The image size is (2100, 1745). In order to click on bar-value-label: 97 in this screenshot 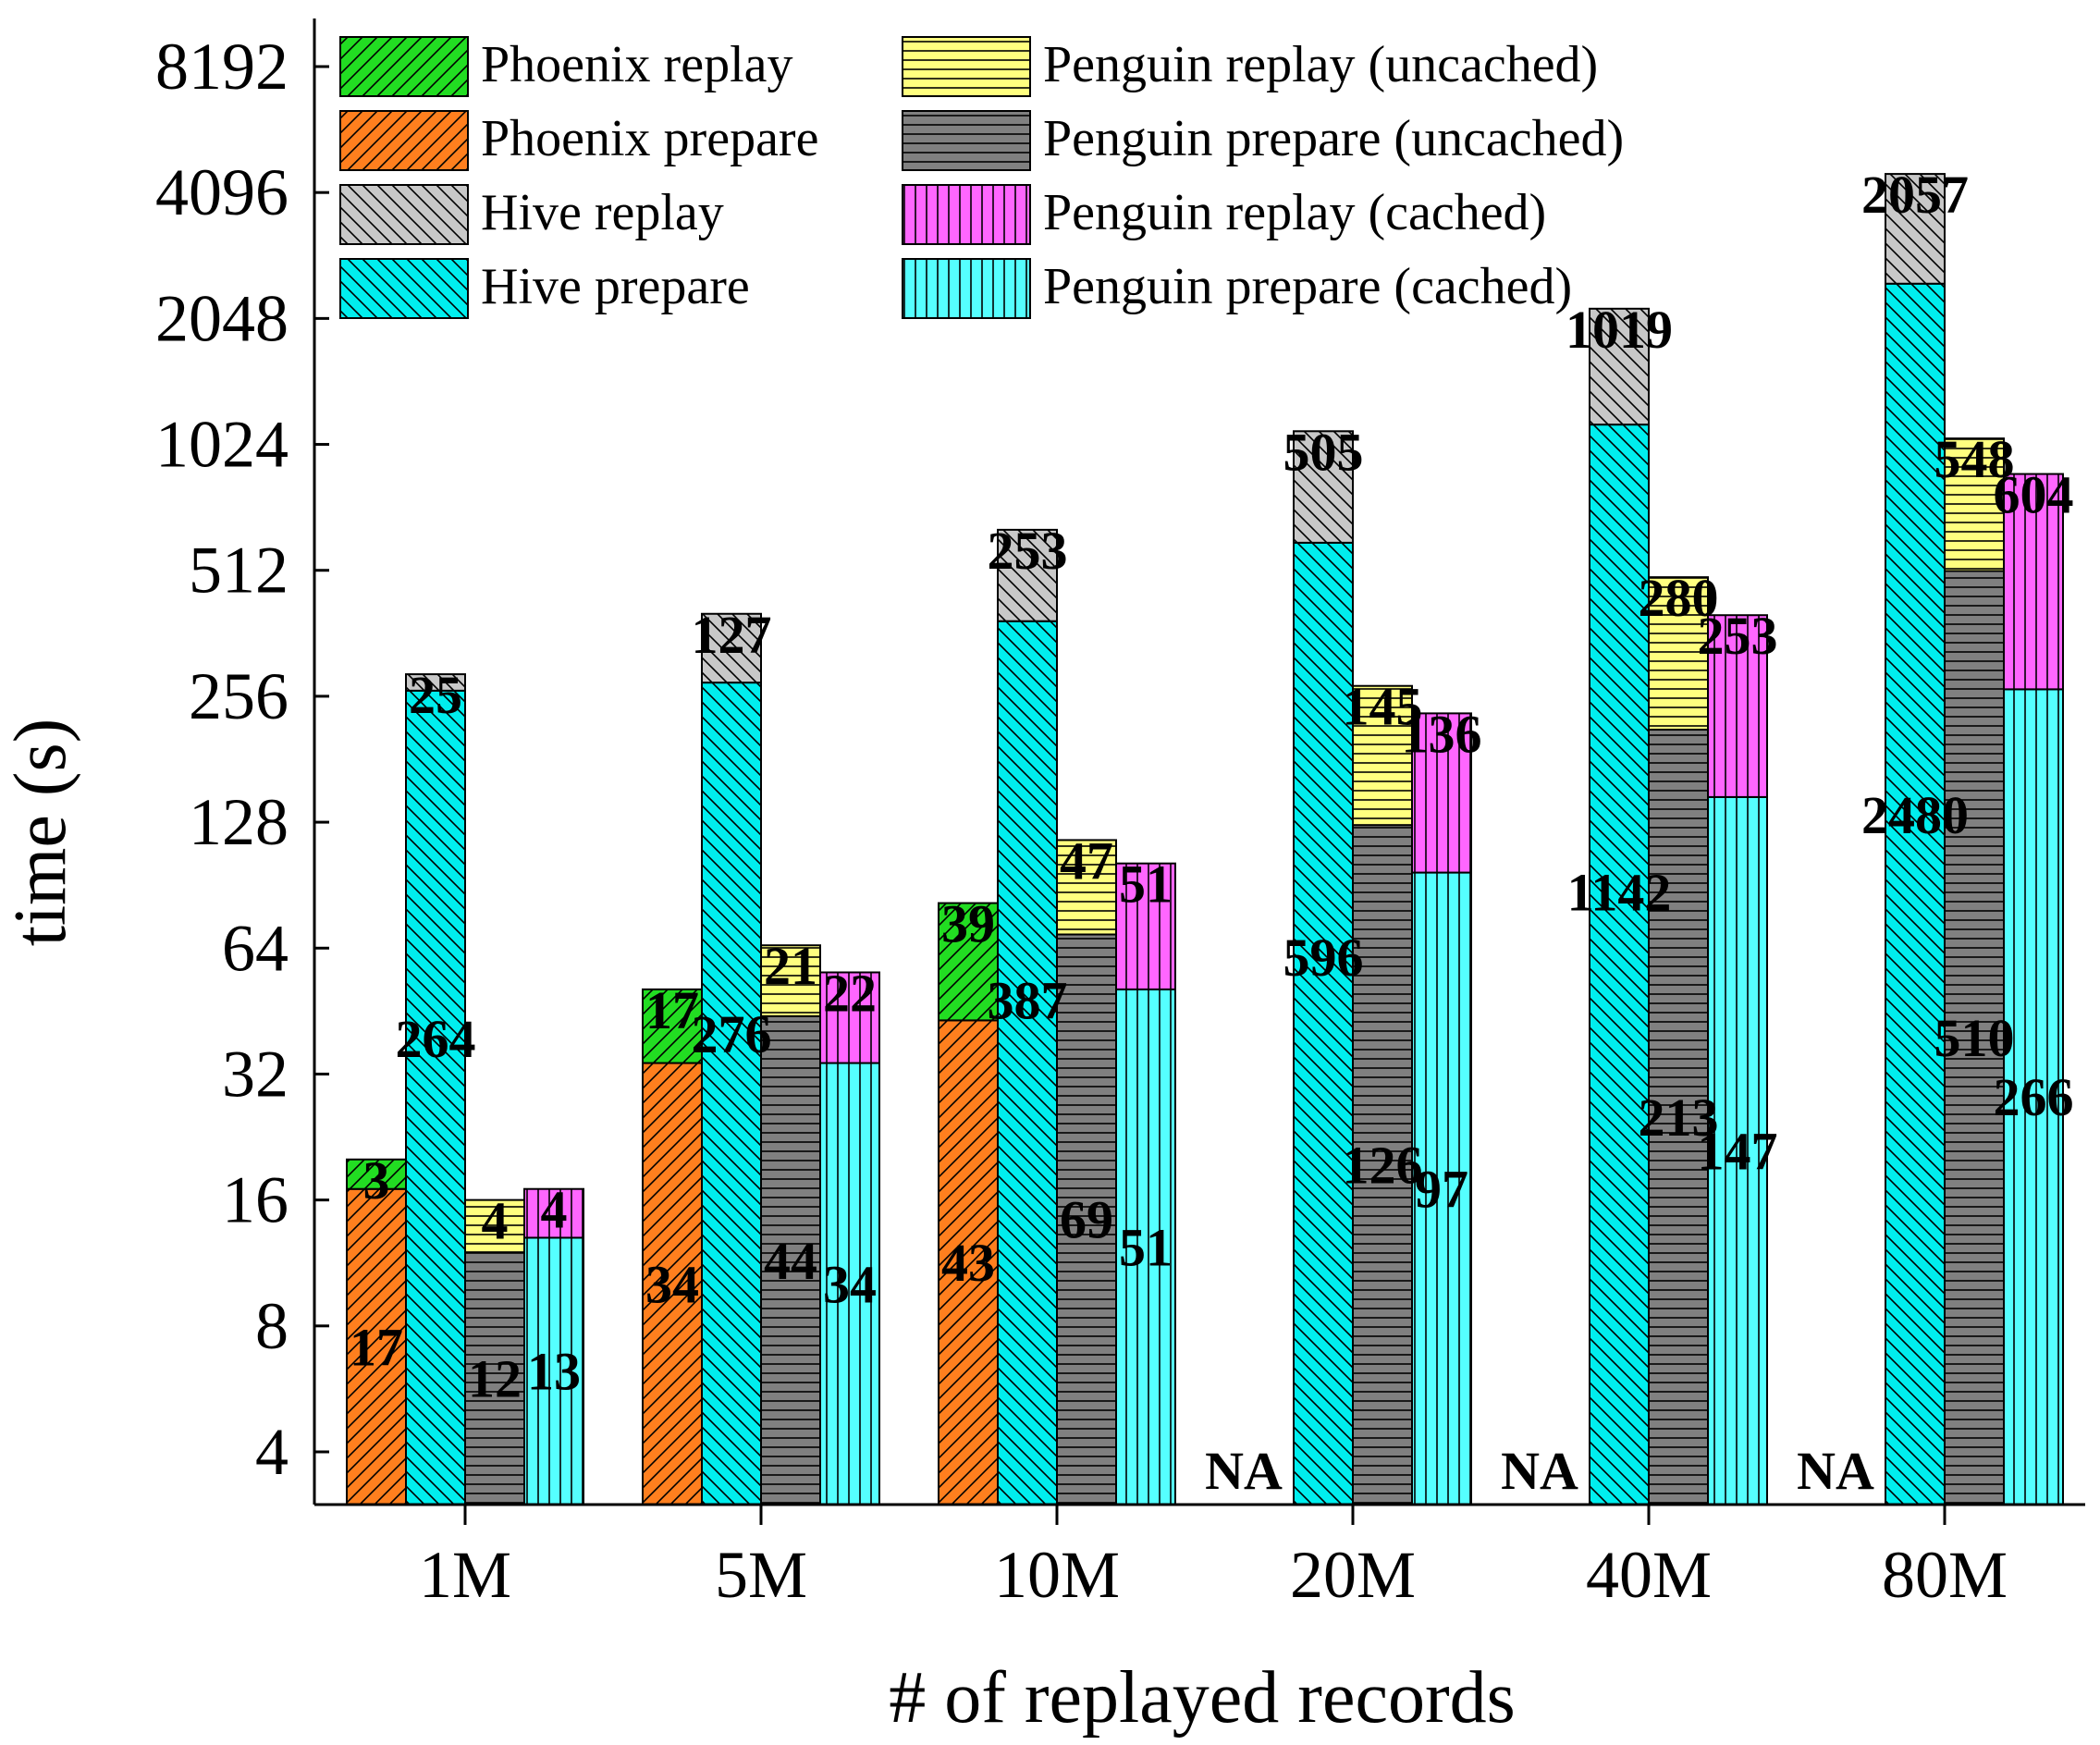, I will do `click(1441, 1189)`.